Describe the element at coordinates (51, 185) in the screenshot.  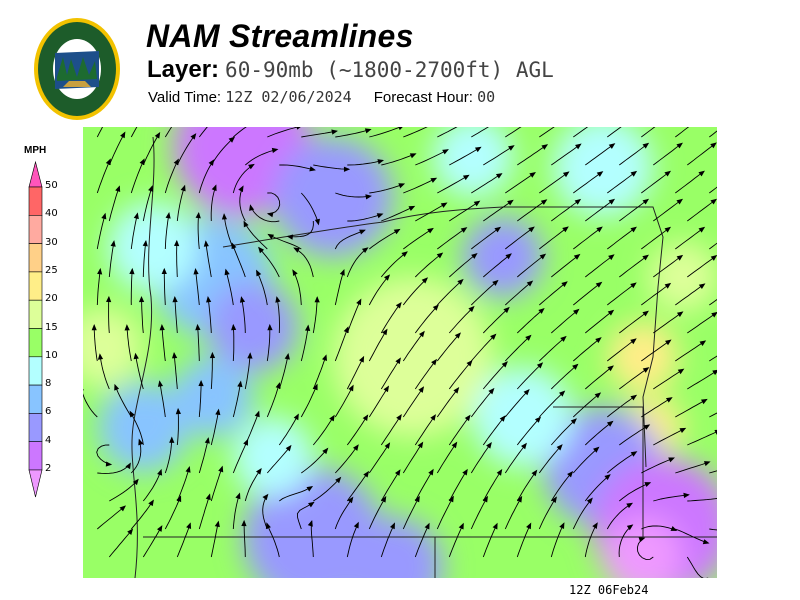
I see `legend-tick-label: 50` at that location.